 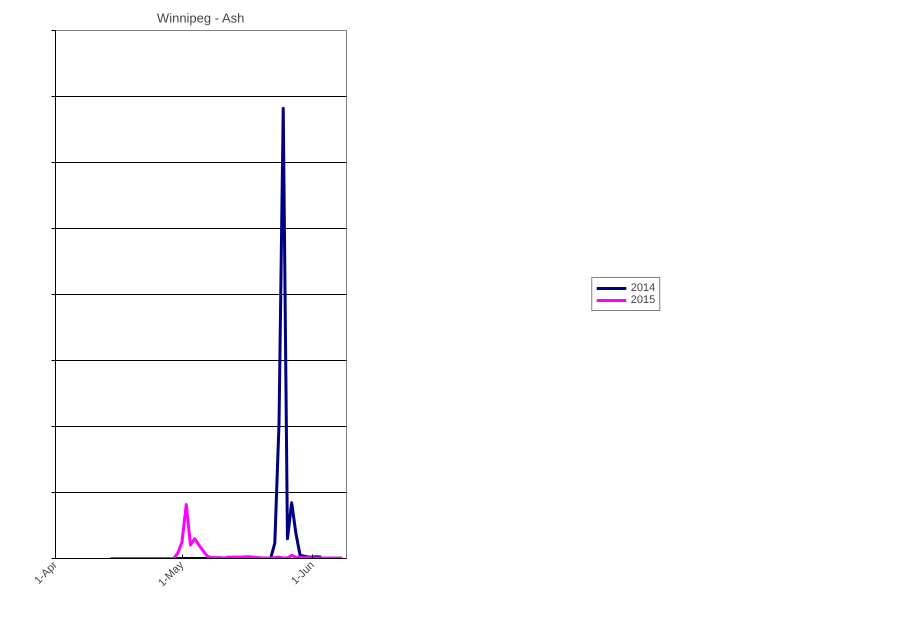 I want to click on chart-title: Winnipeg - Ash, so click(x=200, y=18).